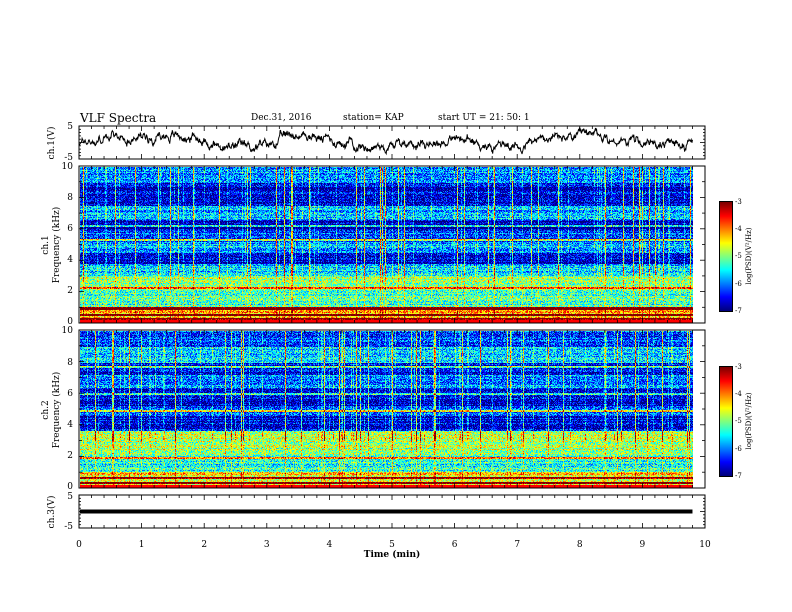 The width and height of the screenshot is (792, 612). Describe the element at coordinates (67, 331) in the screenshot. I see `ch2-freq-tick: 10` at that location.